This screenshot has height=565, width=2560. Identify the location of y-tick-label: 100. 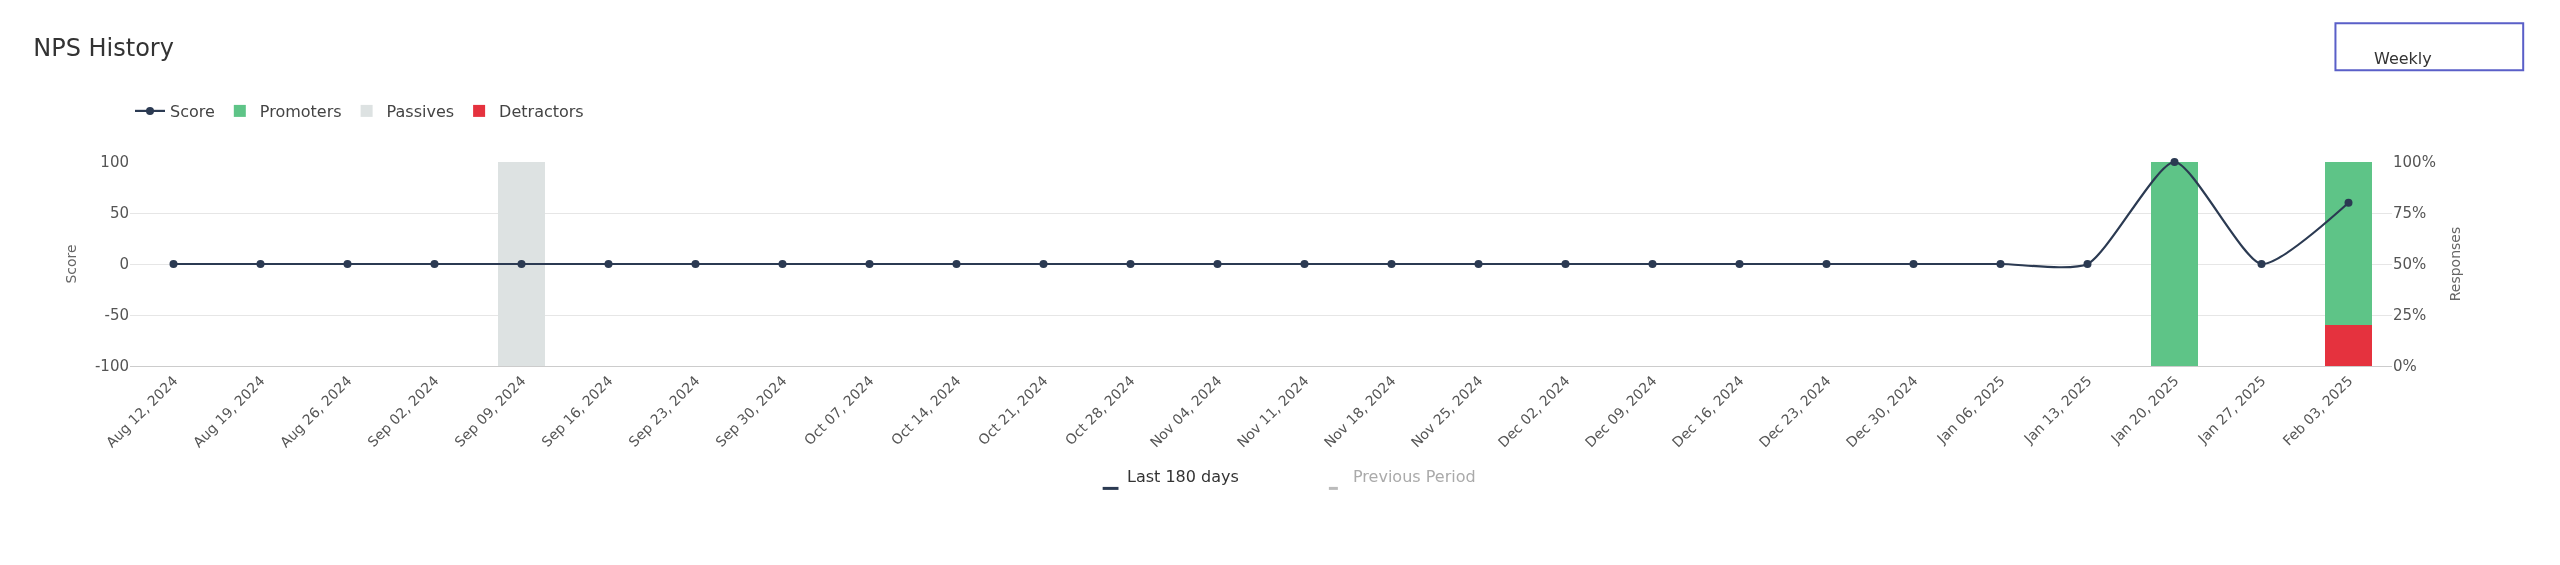
(114, 162).